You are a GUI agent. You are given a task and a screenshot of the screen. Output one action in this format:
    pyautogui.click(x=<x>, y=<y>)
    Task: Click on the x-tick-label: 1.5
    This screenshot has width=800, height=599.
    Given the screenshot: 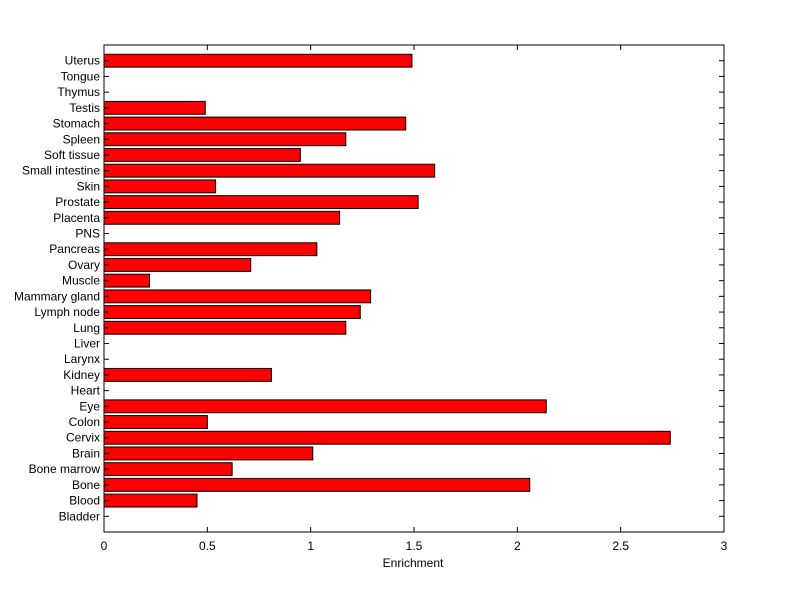 What is the action you would take?
    pyautogui.click(x=414, y=546)
    